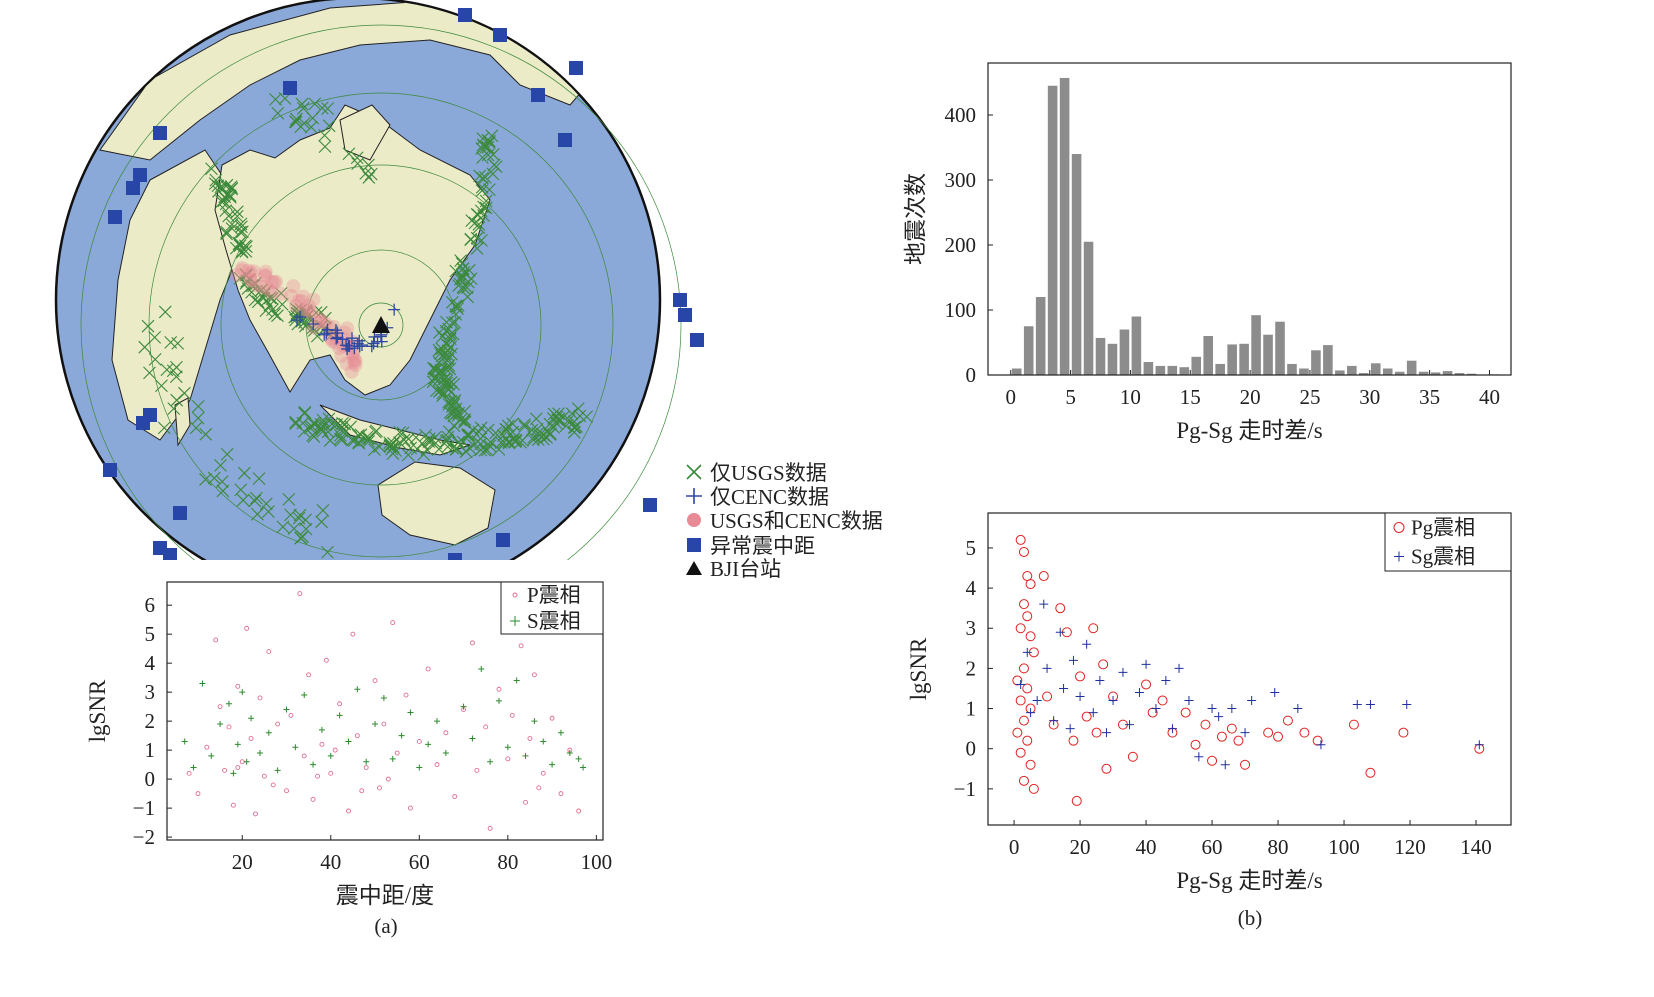  Describe the element at coordinates (381, 325) in the screenshot. I see `distance-ring` at that location.